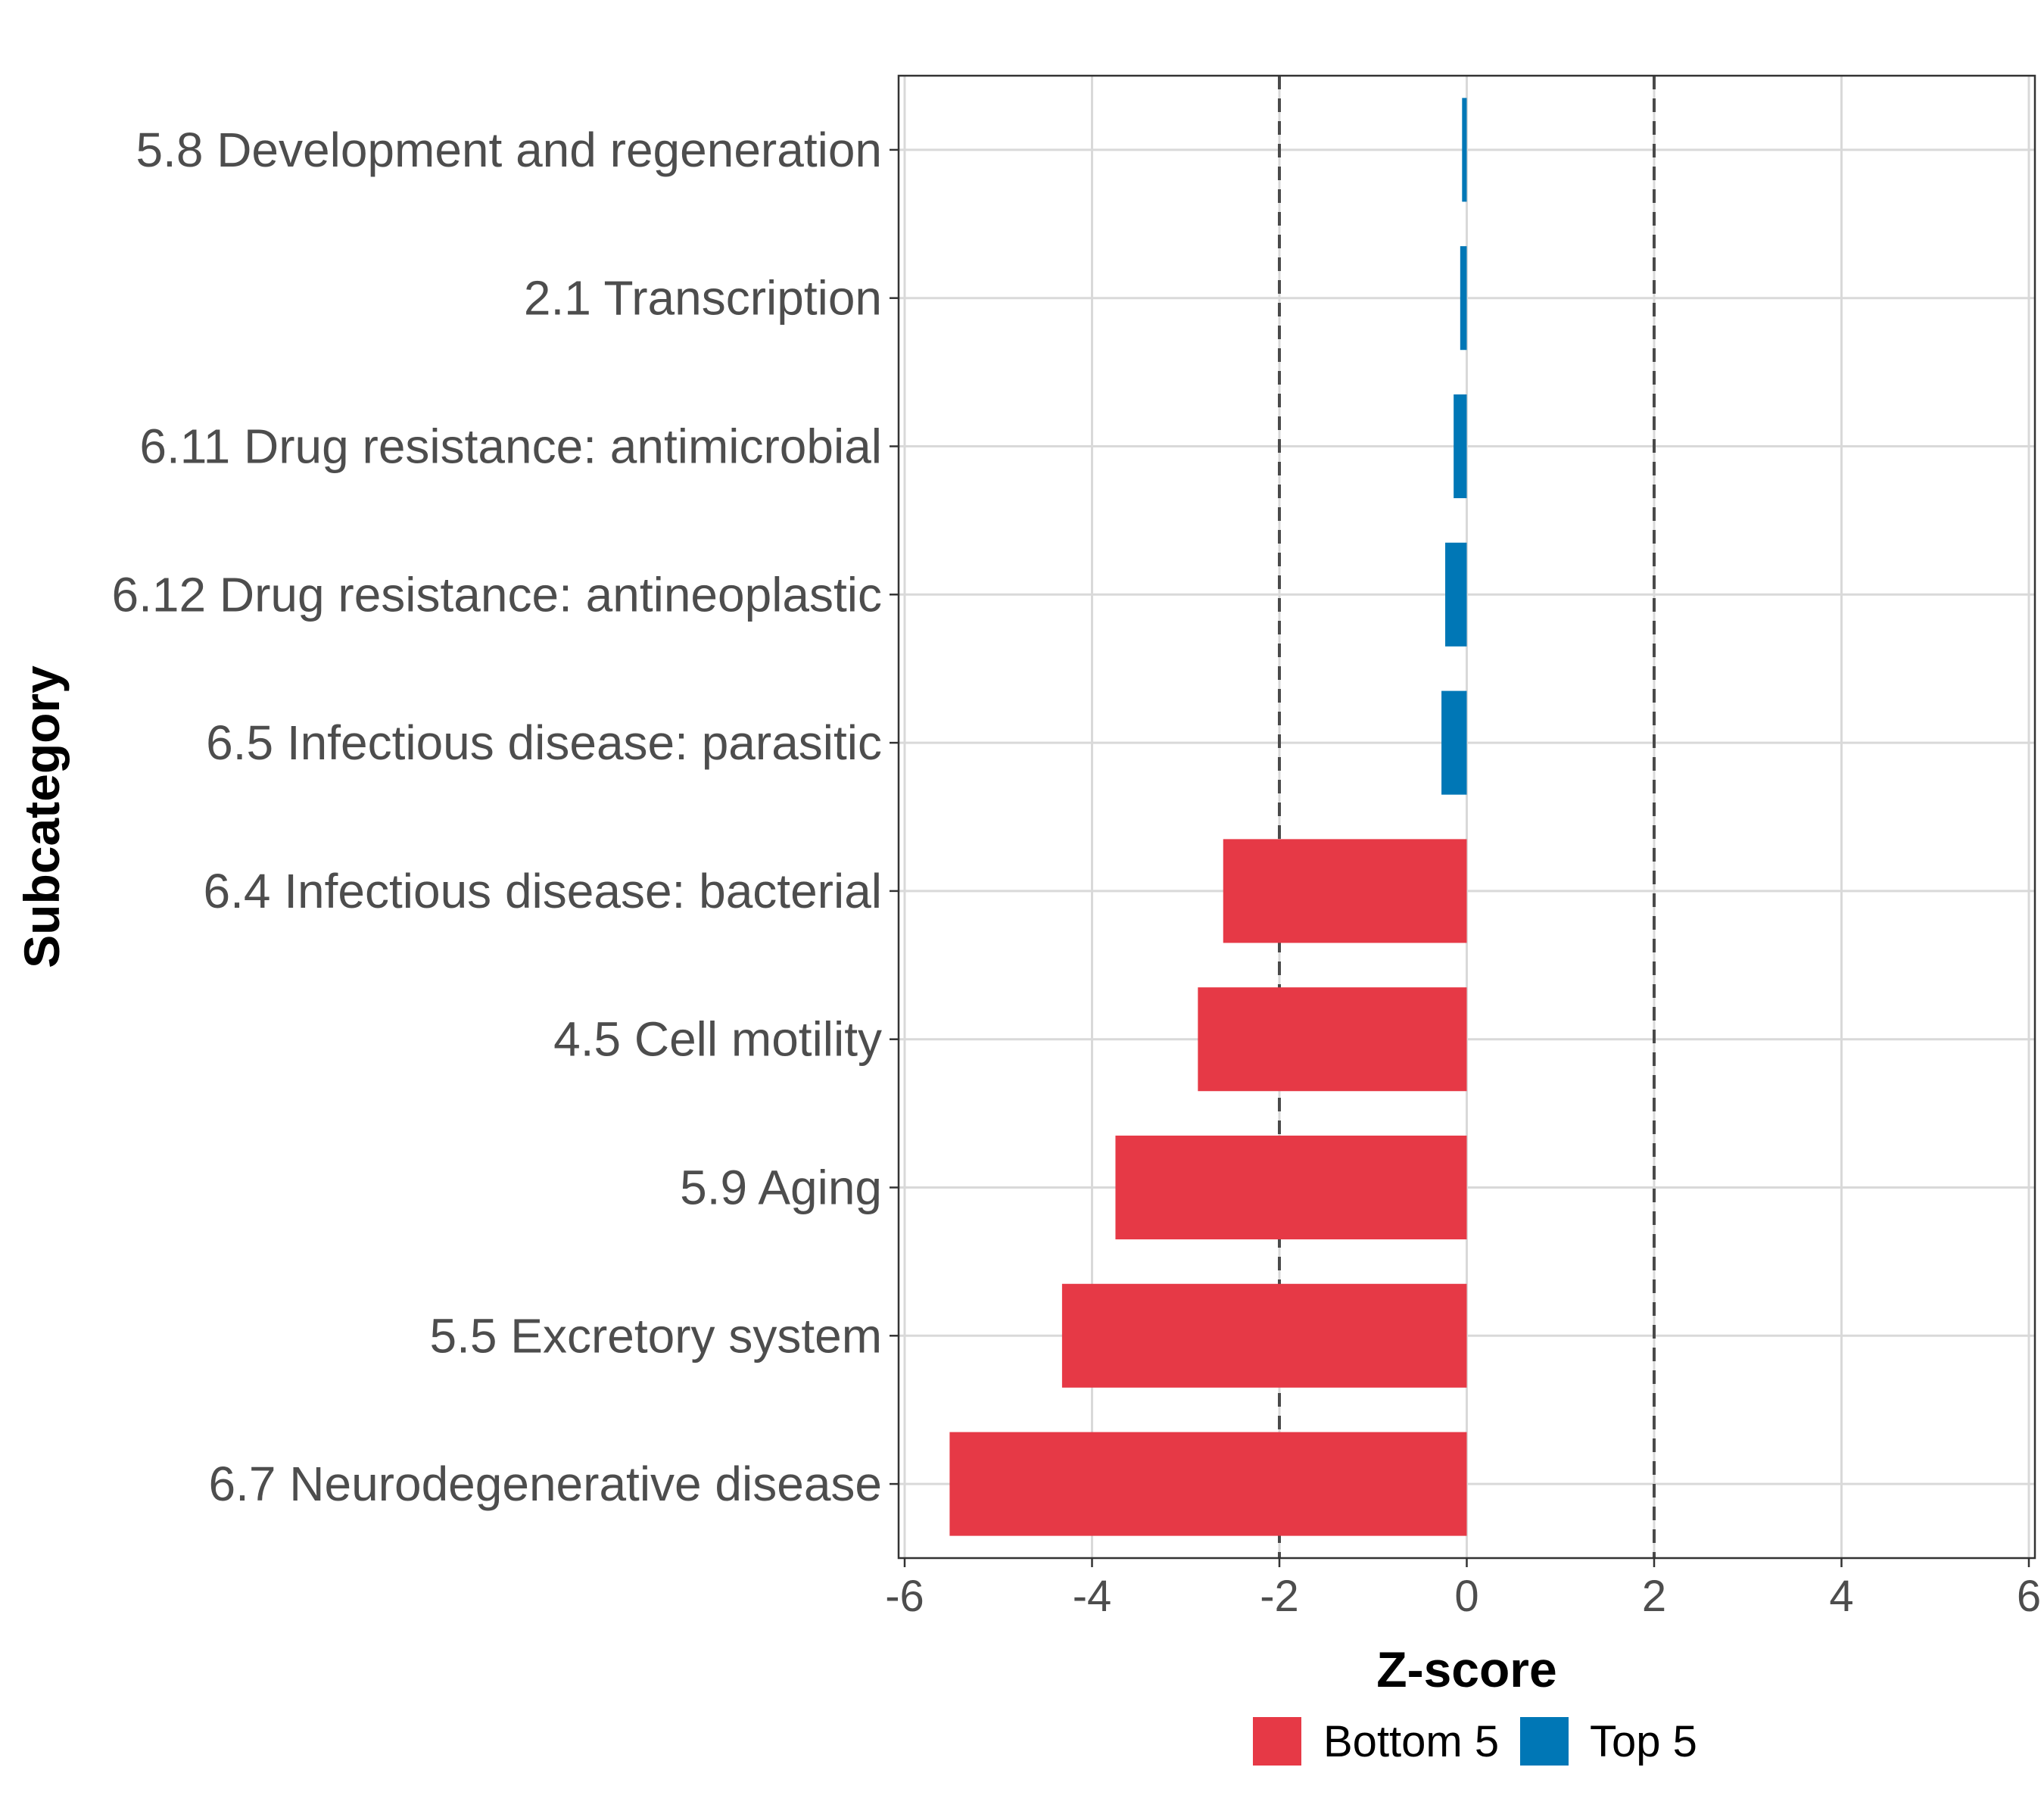 This screenshot has width=2044, height=1817. What do you see at coordinates (1841, 1596) in the screenshot?
I see `x-tick-label-4: 4` at bounding box center [1841, 1596].